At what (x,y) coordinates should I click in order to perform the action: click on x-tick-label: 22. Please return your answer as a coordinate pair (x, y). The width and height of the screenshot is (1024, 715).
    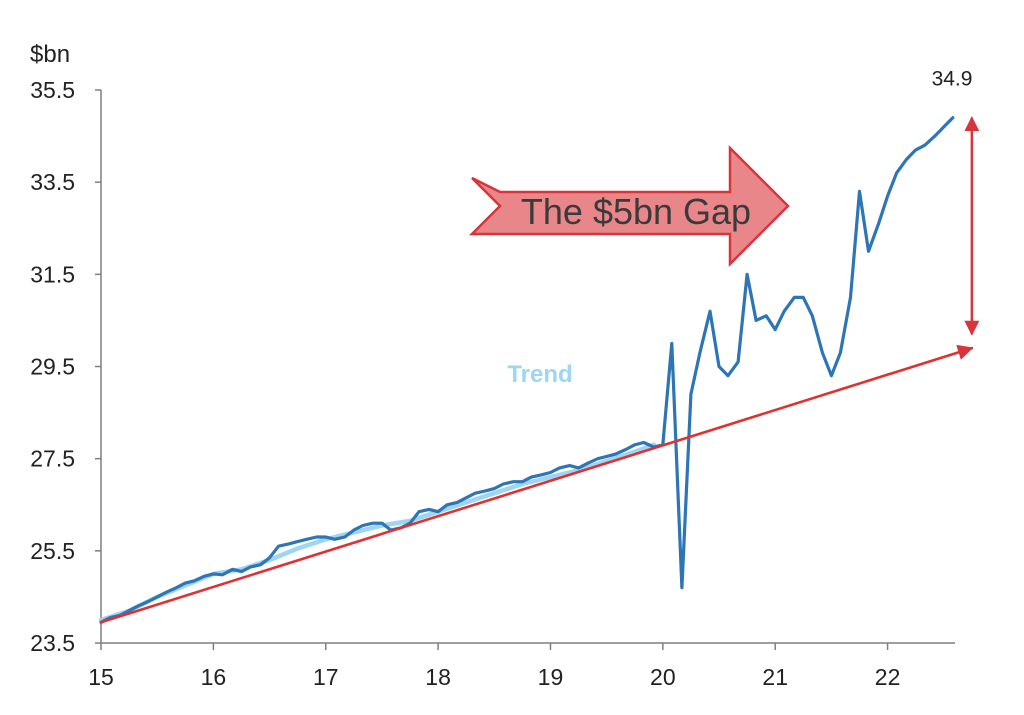
    Looking at the image, I should click on (888, 677).